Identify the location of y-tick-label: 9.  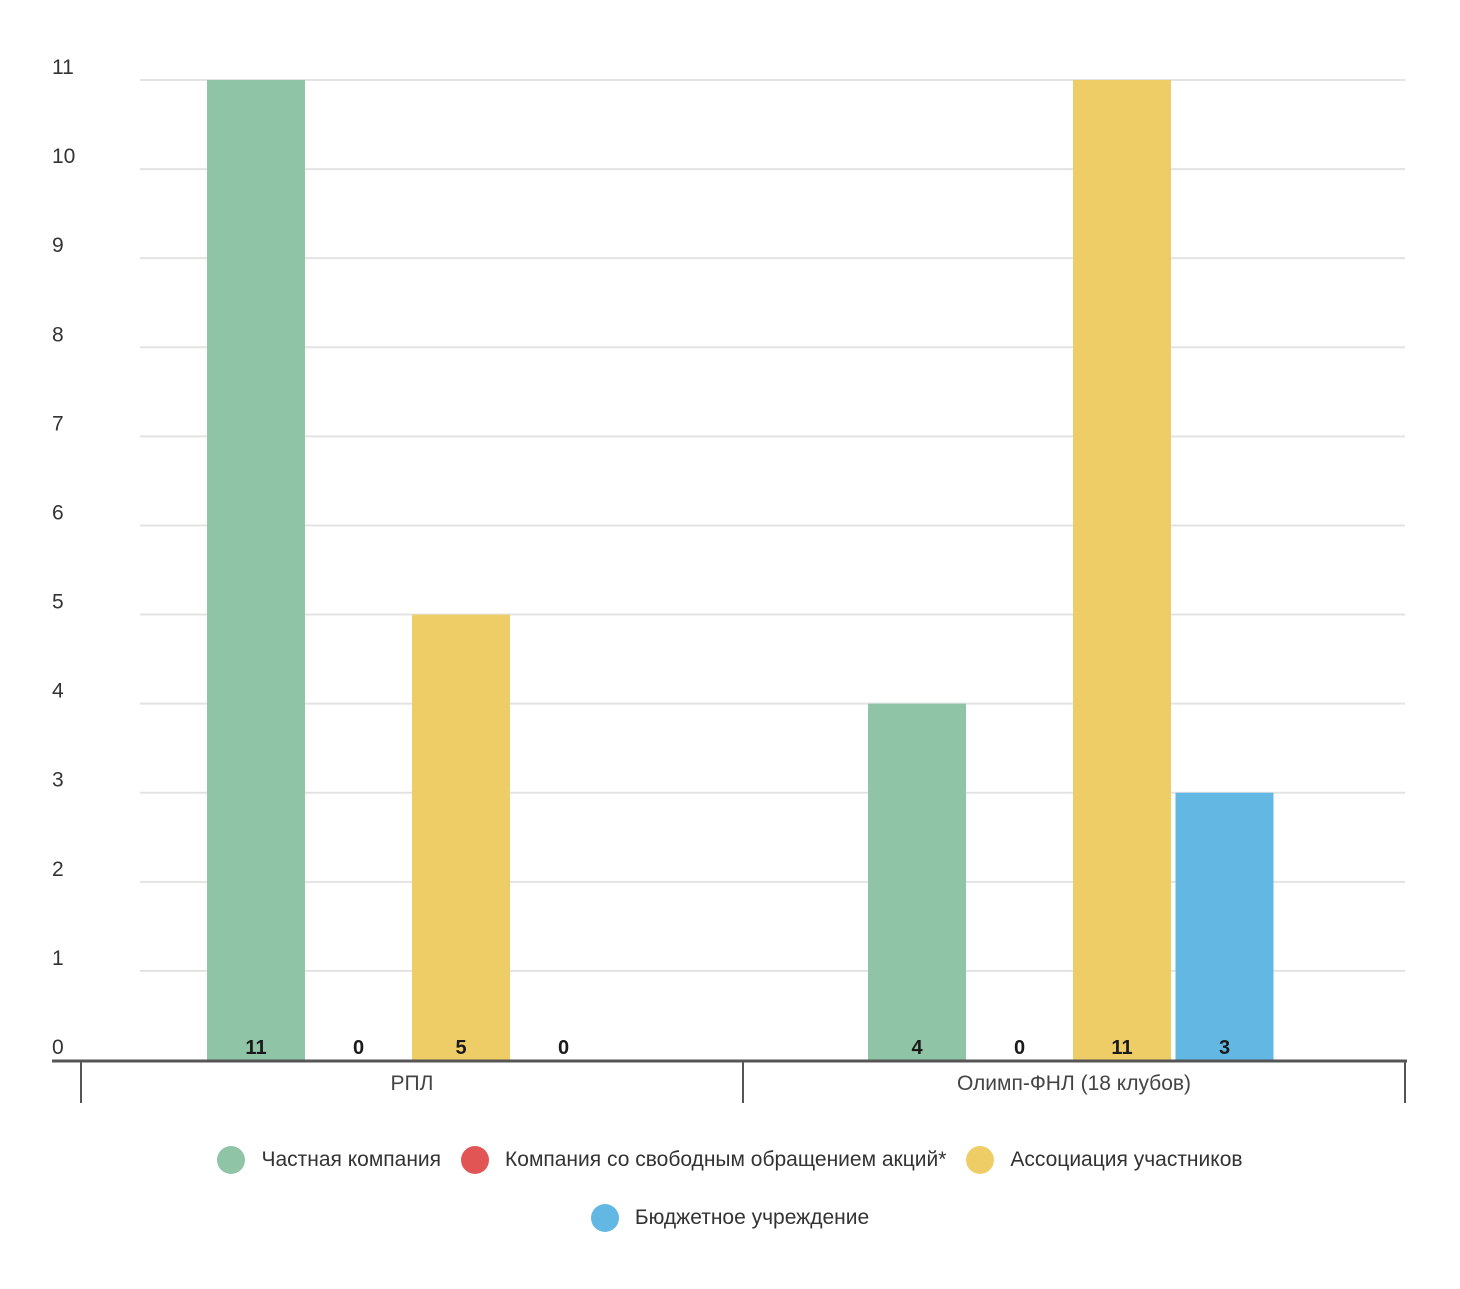
(58, 245).